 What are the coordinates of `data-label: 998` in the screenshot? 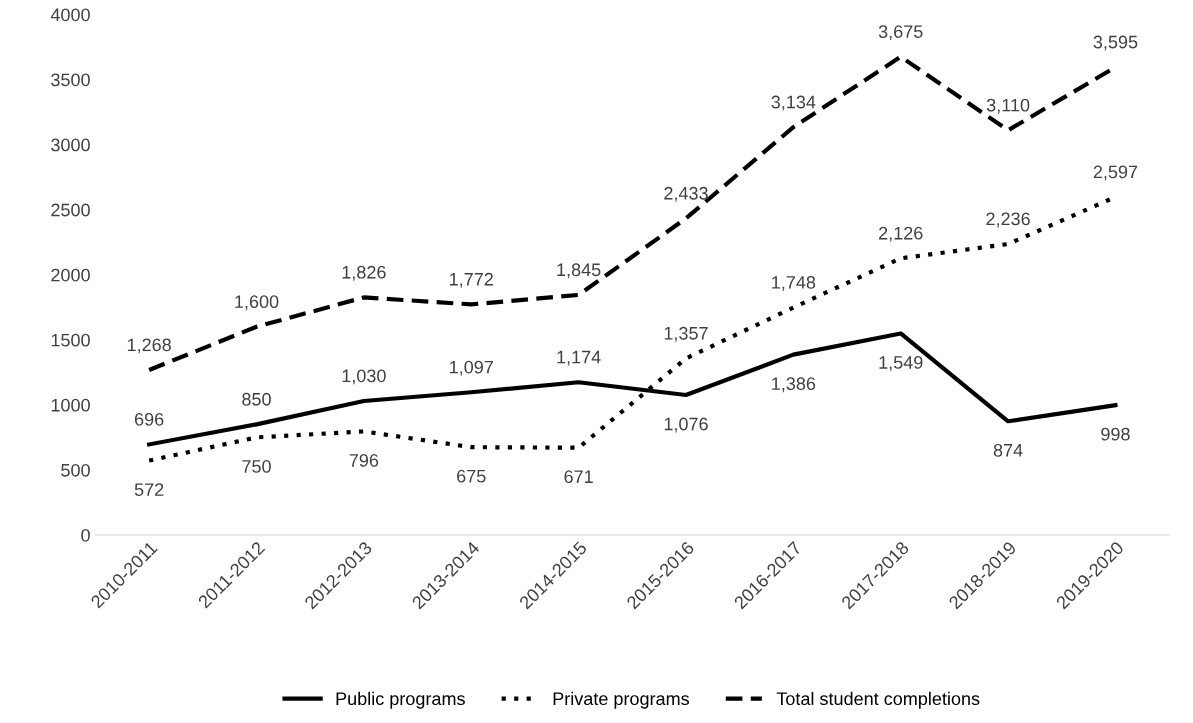 It's located at (1115, 434).